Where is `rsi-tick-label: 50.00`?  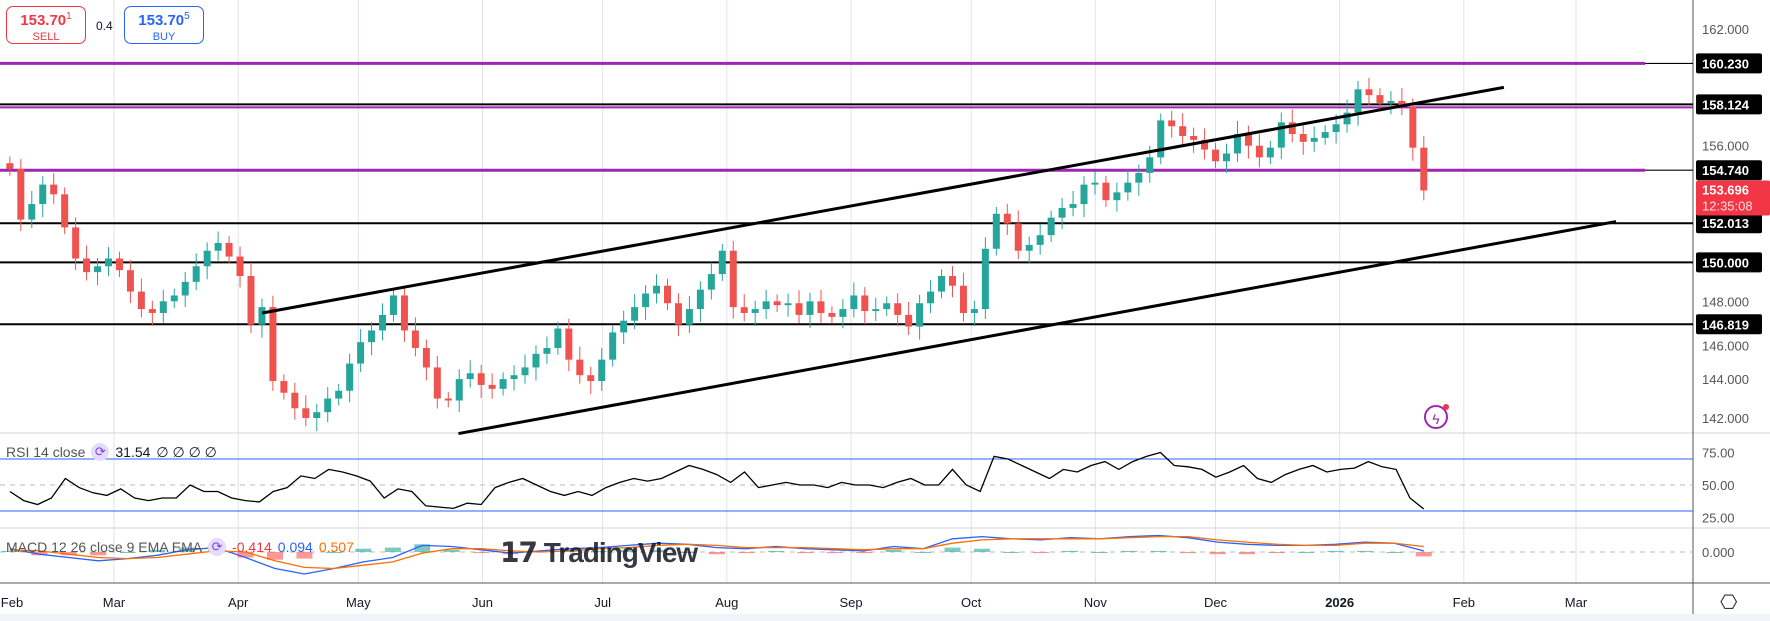 rsi-tick-label: 50.00 is located at coordinates (1718, 485).